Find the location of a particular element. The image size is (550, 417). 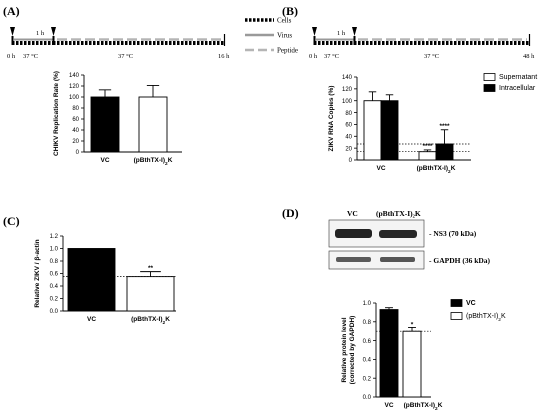

timeline-b-temp1: 37 °C is located at coordinates (331, 56).